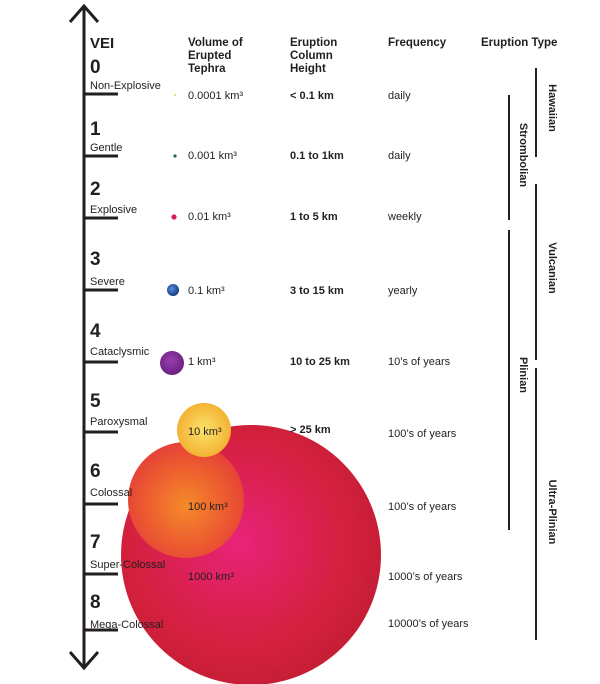 The width and height of the screenshot is (600, 684). Describe the element at coordinates (127, 625) in the screenshot. I see `vei-level-name: Mega-Colossal` at that location.